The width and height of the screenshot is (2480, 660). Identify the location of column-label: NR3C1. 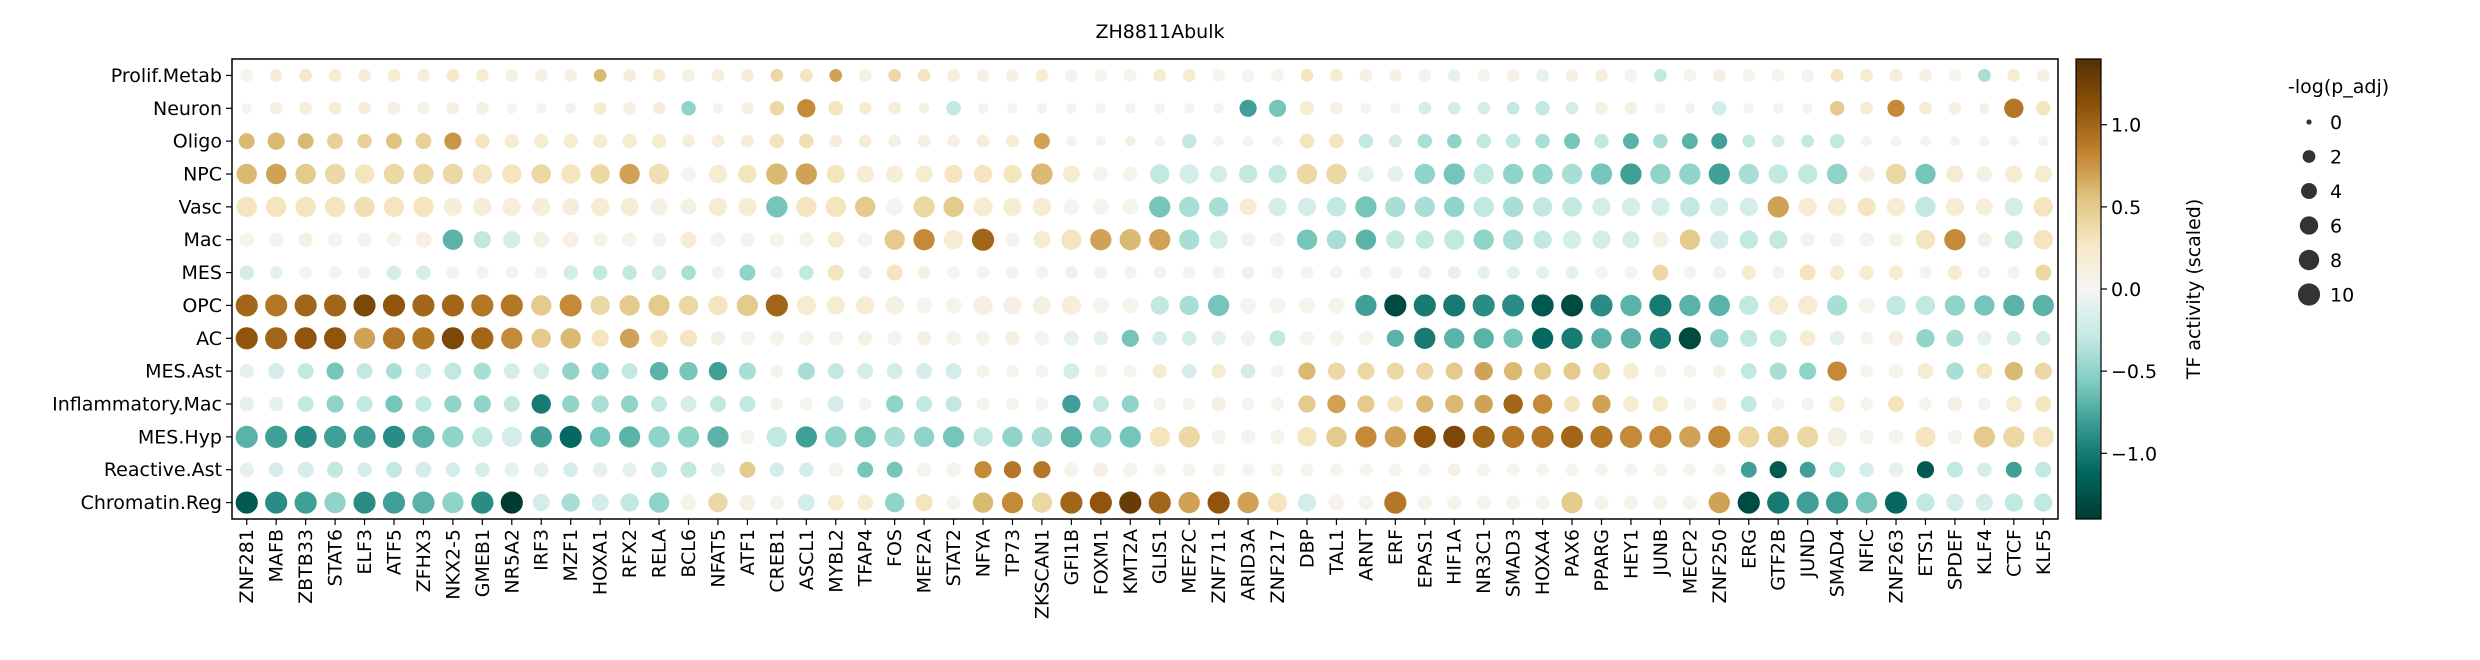
(1484, 561).